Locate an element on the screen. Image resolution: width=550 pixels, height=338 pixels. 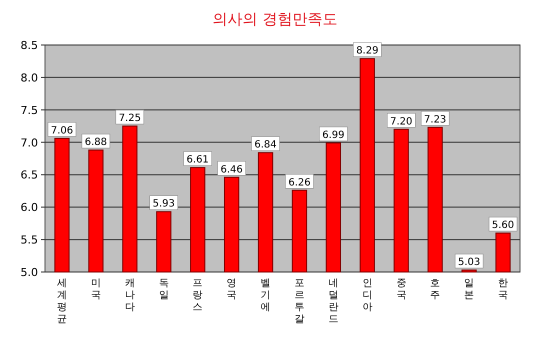
data-label: 7.20 is located at coordinates (401, 122).